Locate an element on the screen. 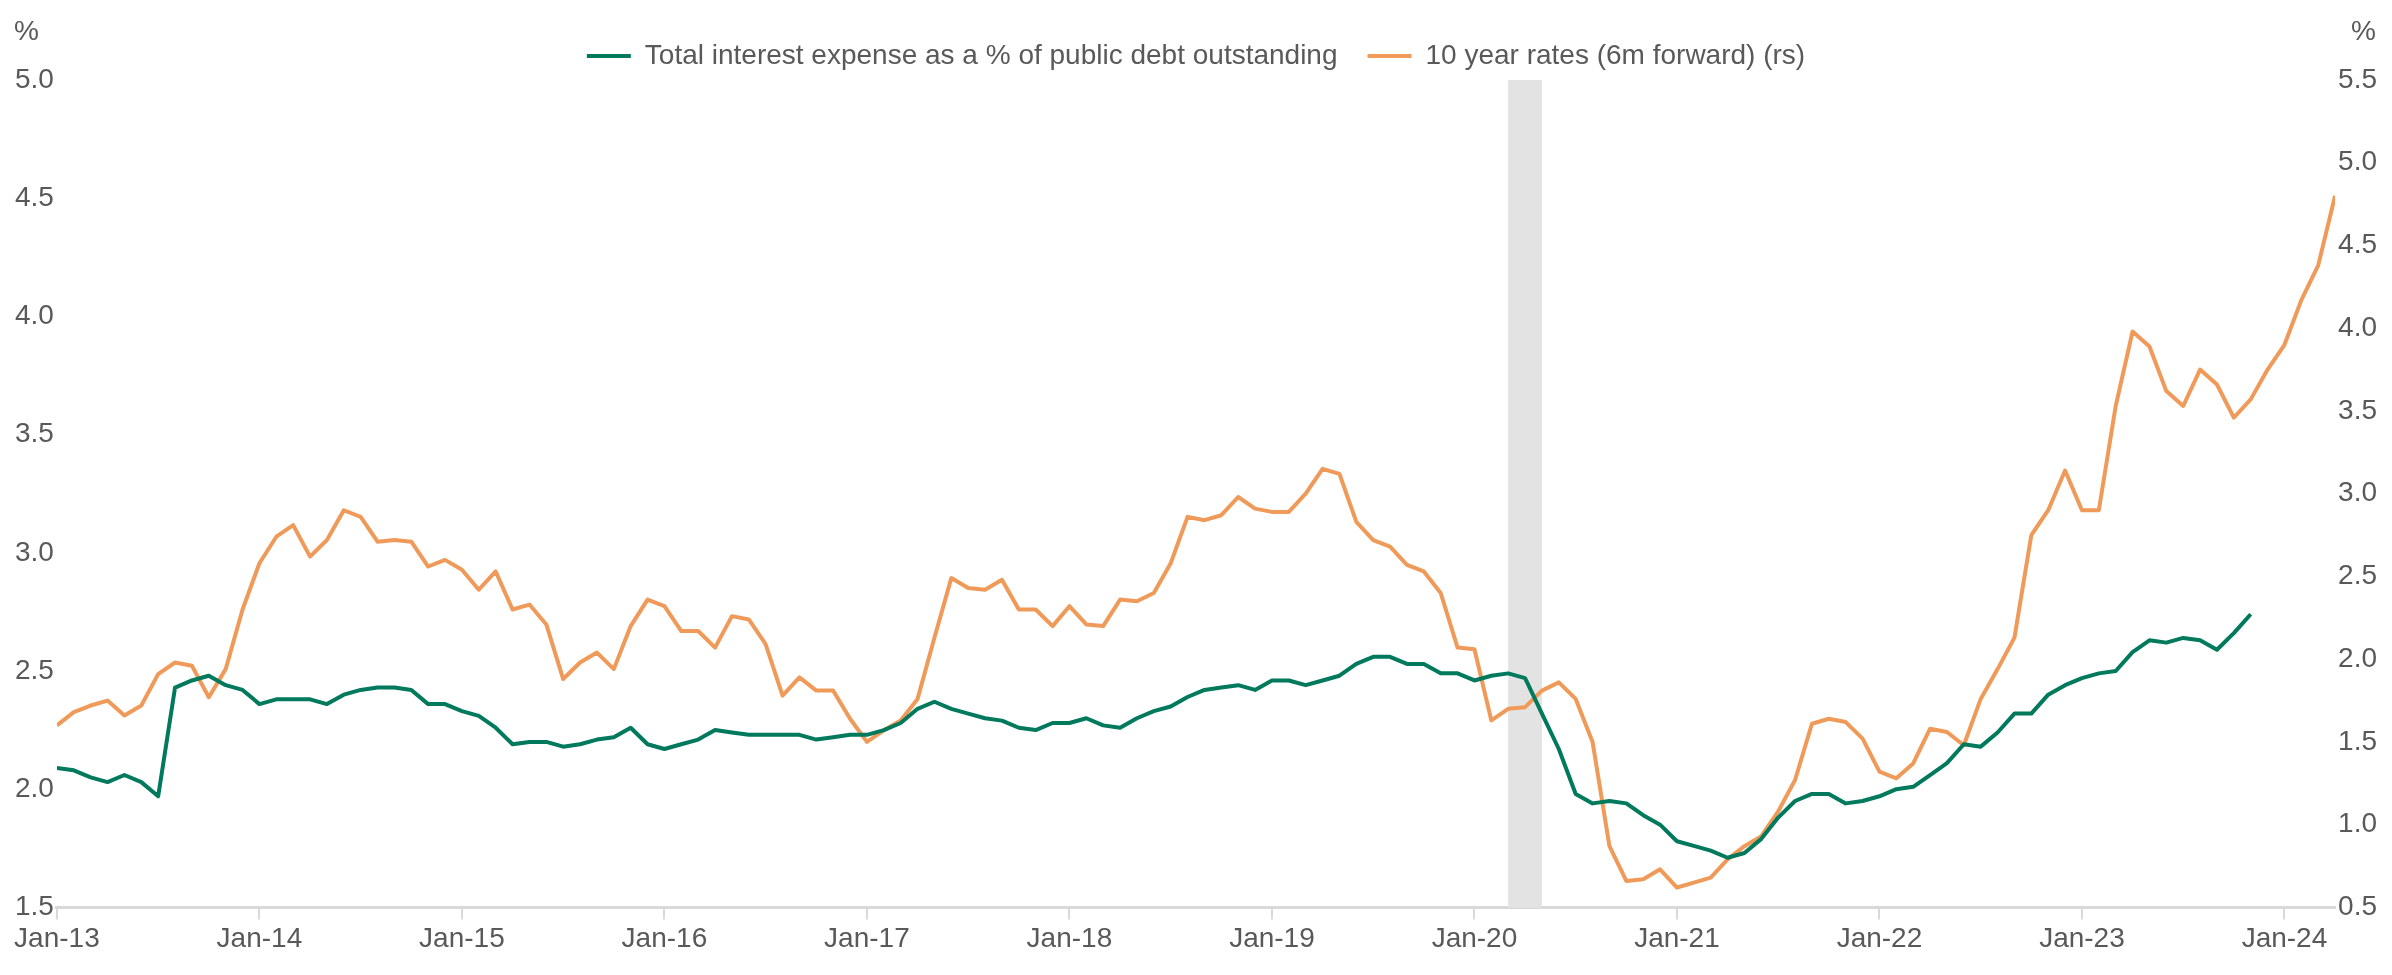 The width and height of the screenshot is (2392, 975). y2-tick-label: 2.5 is located at coordinates (2358, 575).